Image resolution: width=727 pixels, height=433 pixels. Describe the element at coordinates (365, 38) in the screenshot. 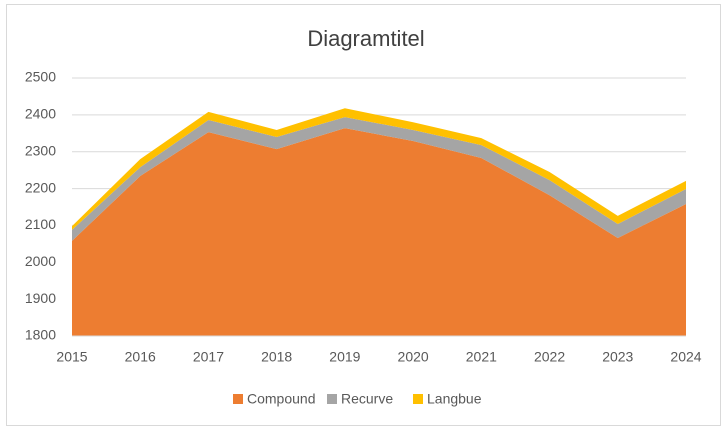

I see `chart-title: Diagramtitel` at that location.